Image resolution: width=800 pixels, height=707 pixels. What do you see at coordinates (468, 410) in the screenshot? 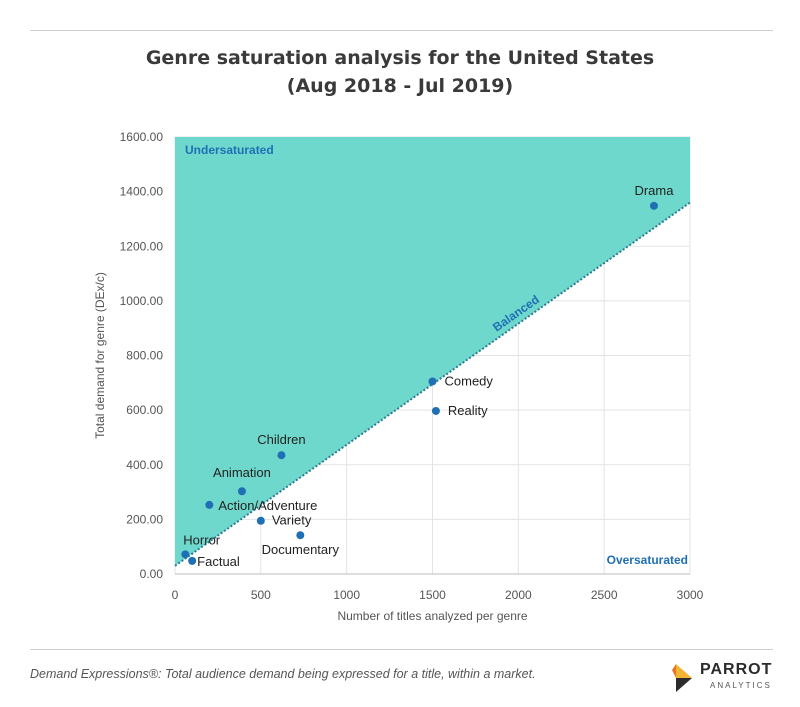
I see `point-label: Reality` at bounding box center [468, 410].